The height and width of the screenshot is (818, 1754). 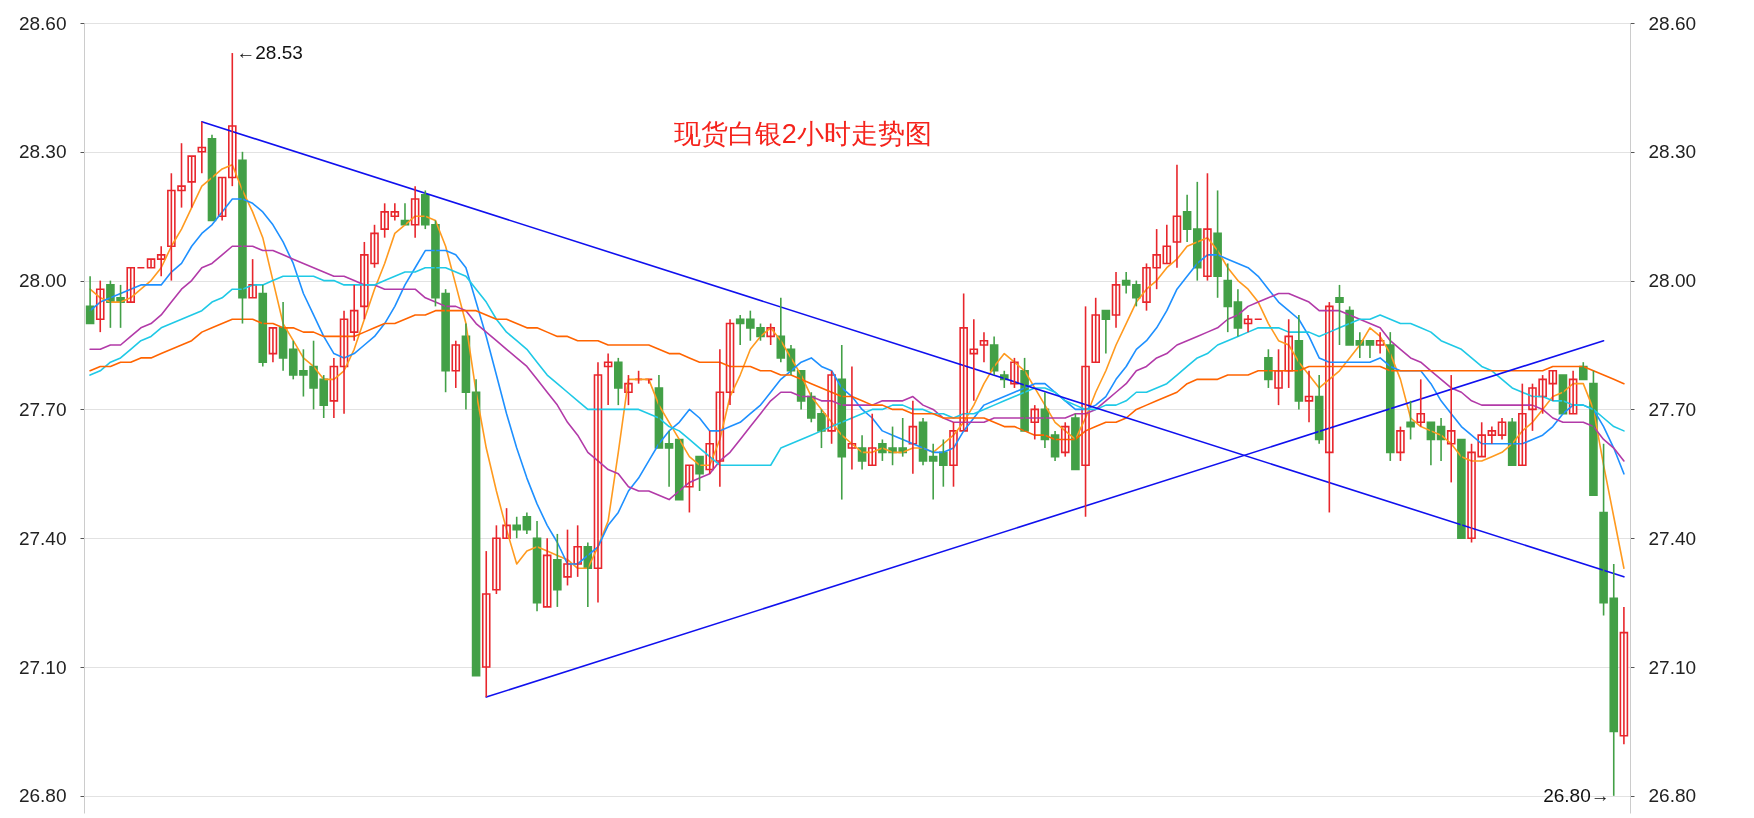 I want to click on y-tick-label: 27.40, so click(x=42, y=538).